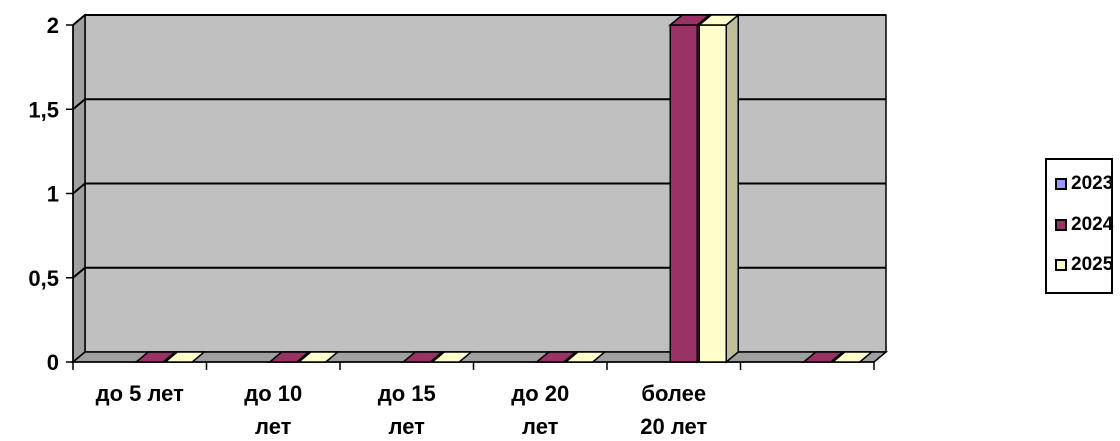  I want to click on bar-2025-2-top, so click(452, 357).